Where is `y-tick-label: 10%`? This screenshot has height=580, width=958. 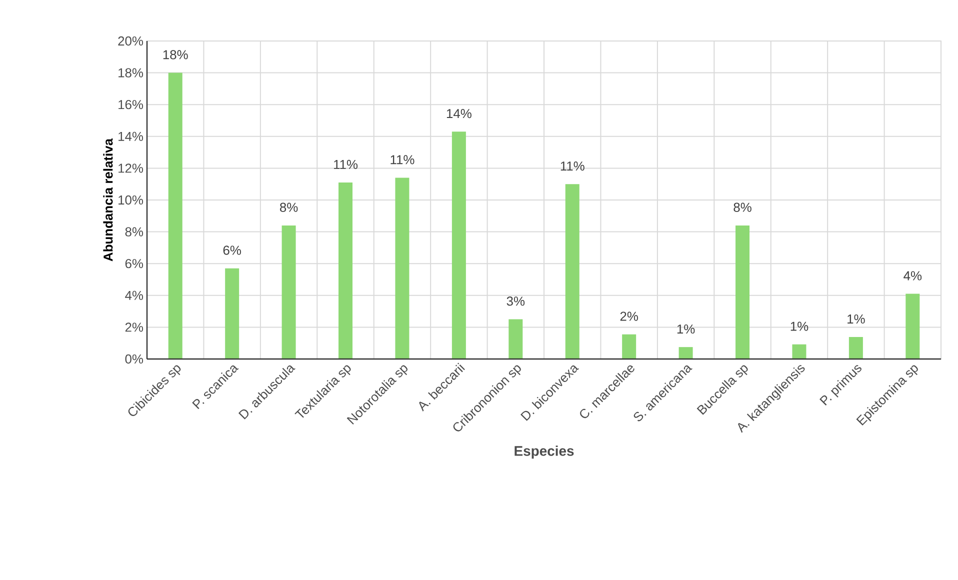
y-tick-label: 10% is located at coordinates (131, 200).